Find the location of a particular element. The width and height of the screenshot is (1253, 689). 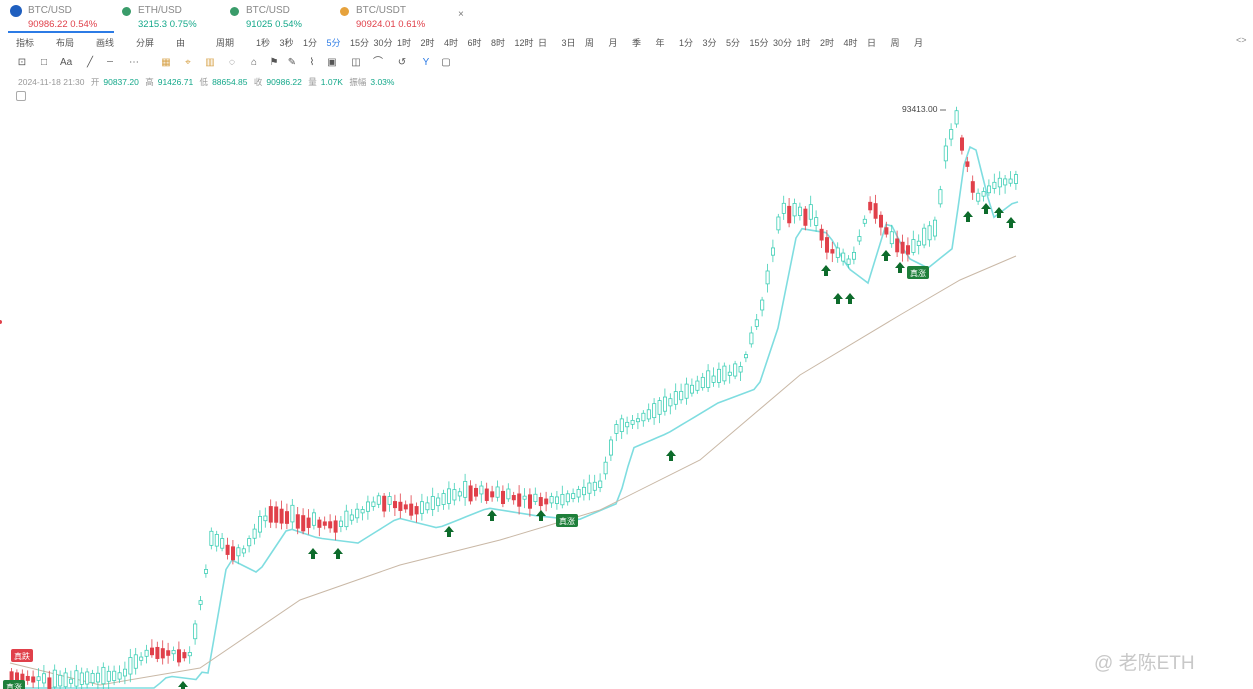

interval-button: 3分 is located at coordinates (709, 43).